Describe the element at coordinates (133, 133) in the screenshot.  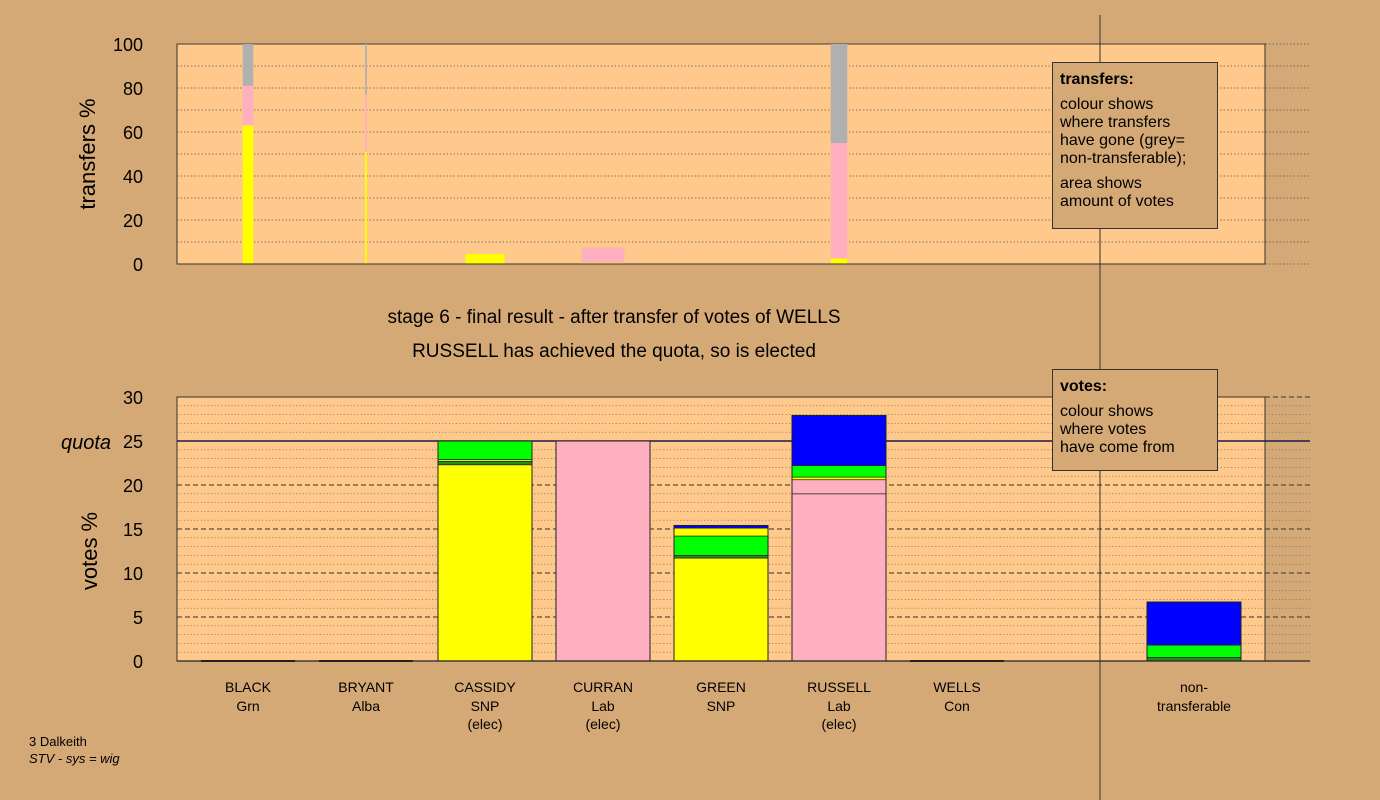
I see `y-tick-label: 60` at that location.